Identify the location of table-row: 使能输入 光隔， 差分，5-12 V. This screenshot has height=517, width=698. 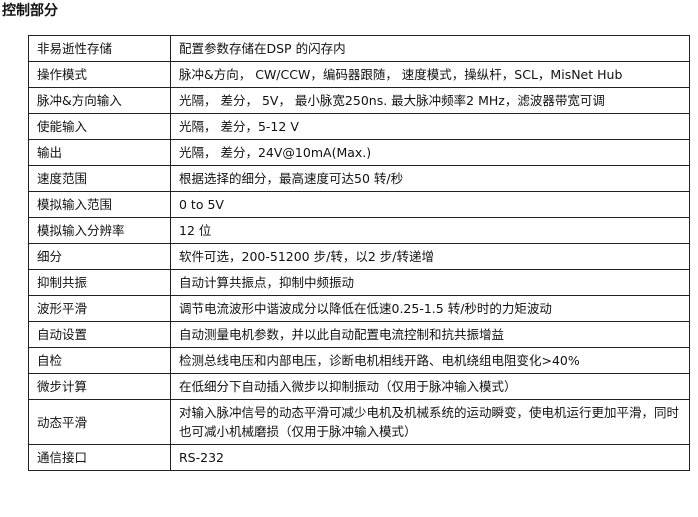
(359, 126).